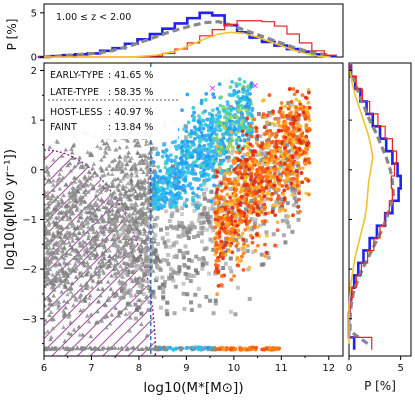  Describe the element at coordinates (44, 368) in the screenshot. I see `x-tick-label: 6` at that location.